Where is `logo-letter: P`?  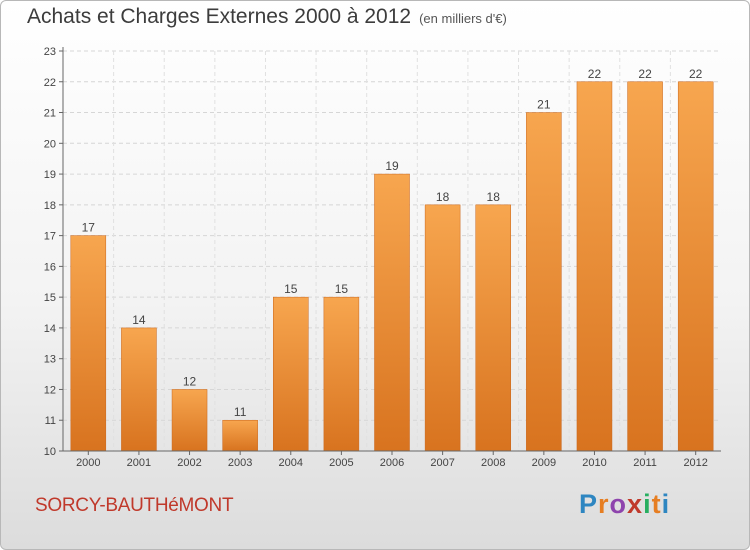
logo-letter: P is located at coordinates (589, 504).